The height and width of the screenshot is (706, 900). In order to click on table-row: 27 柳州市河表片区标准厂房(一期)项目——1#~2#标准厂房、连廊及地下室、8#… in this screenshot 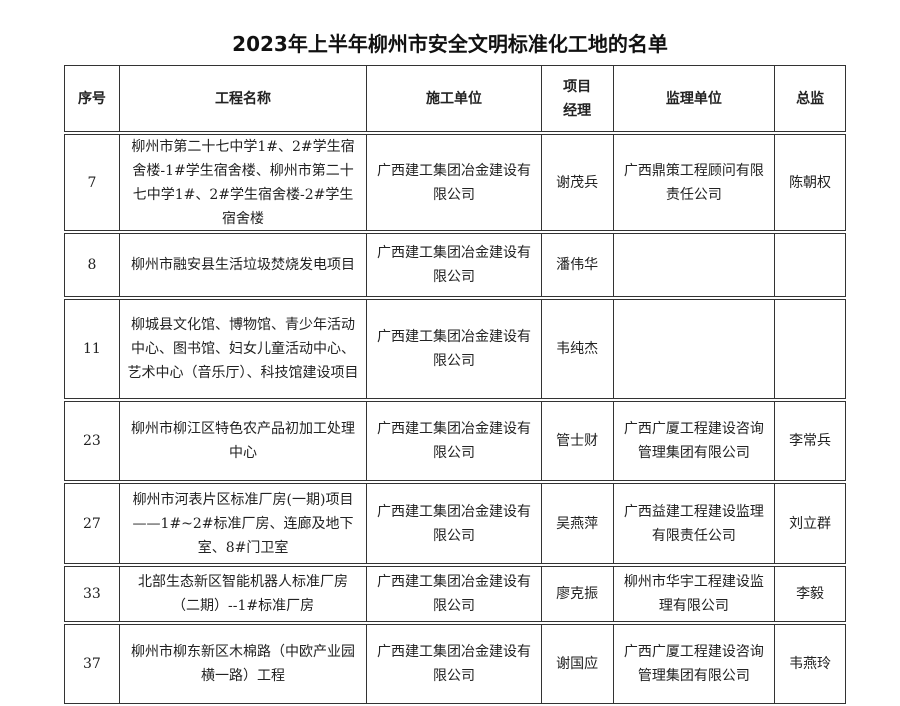, I will do `click(455, 523)`.